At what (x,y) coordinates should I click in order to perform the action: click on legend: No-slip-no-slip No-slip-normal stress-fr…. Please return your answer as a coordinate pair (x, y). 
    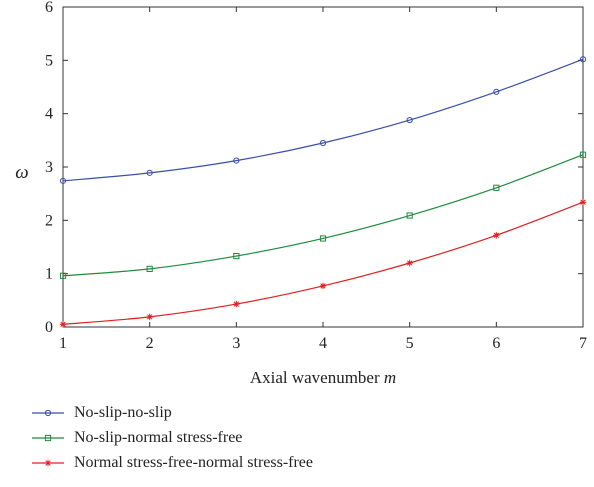
    Looking at the image, I should click on (171, 437).